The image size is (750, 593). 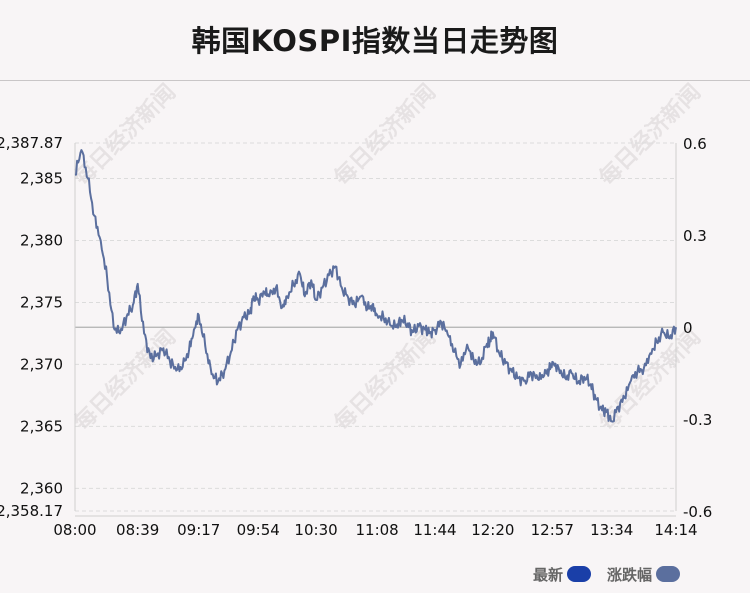 I want to click on legend-change-label: 涨跌幅, so click(x=630, y=574).